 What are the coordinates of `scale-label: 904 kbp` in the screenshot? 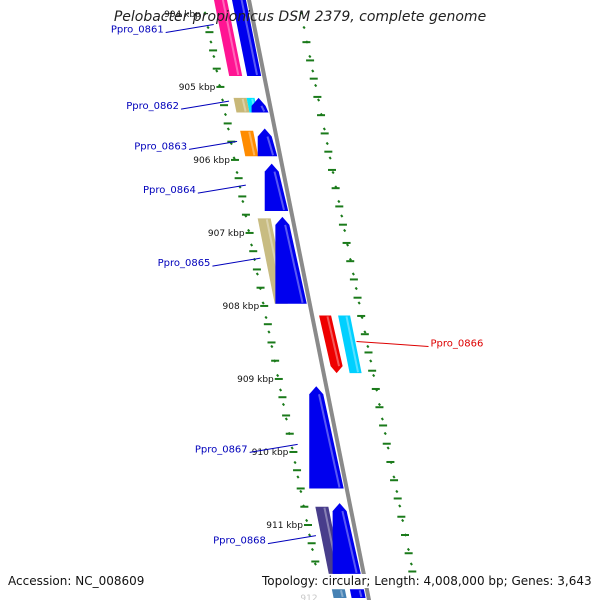 It's located at (182, 15).